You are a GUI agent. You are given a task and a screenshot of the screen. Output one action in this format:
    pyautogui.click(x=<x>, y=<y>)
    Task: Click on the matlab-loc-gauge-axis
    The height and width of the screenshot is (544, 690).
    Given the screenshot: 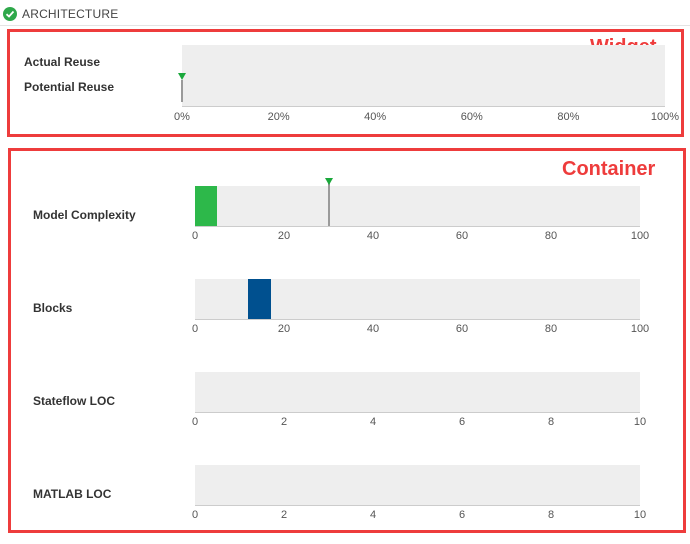 What is the action you would take?
    pyautogui.click(x=417, y=505)
    